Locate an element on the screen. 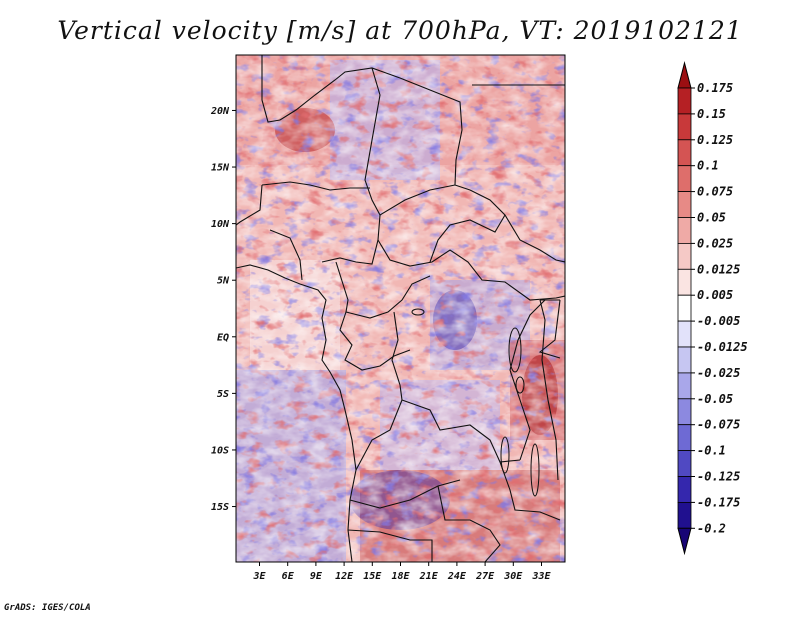 The width and height of the screenshot is (800, 618). colorbar-bottom-arrow is located at coordinates (684, 541).